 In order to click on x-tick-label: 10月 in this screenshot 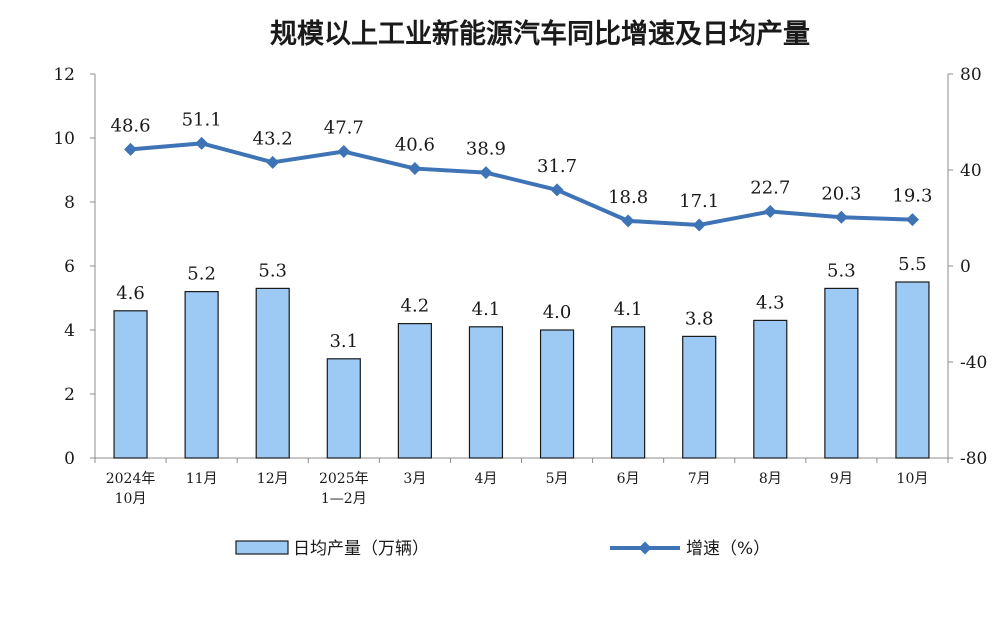, I will do `click(913, 479)`.